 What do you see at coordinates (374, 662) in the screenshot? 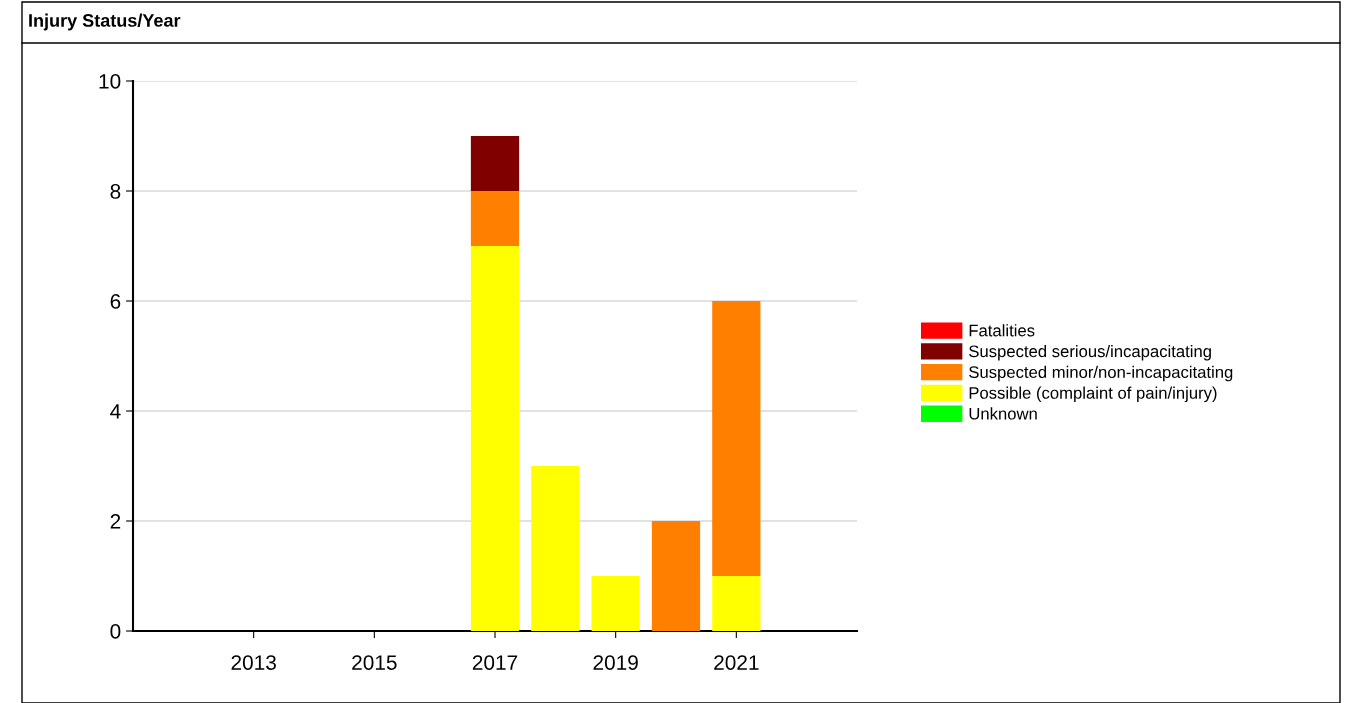
I see `x-tick-label: 2015` at bounding box center [374, 662].